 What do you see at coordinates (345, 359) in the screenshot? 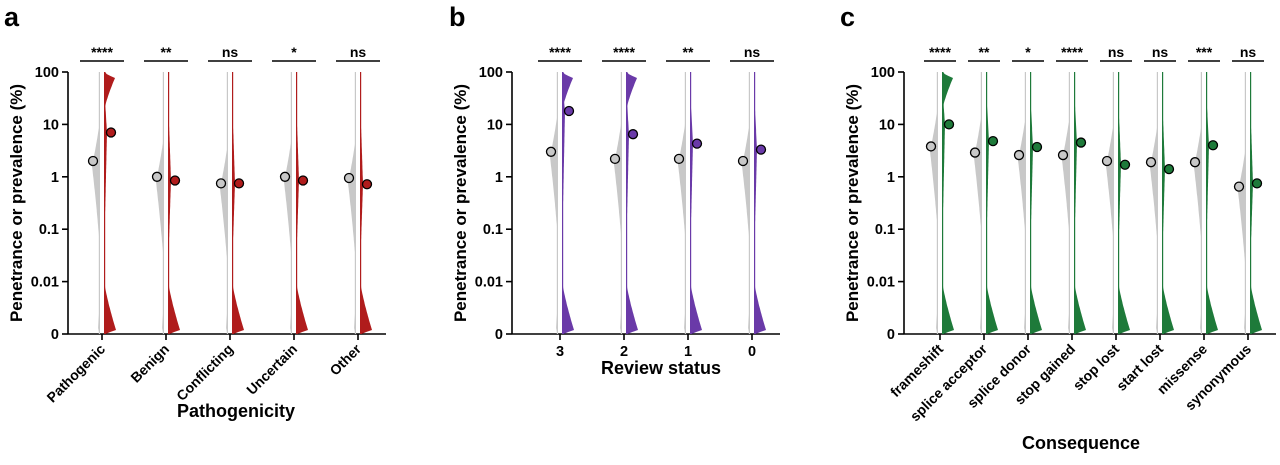
I see `x-tick-label: Other` at bounding box center [345, 359].